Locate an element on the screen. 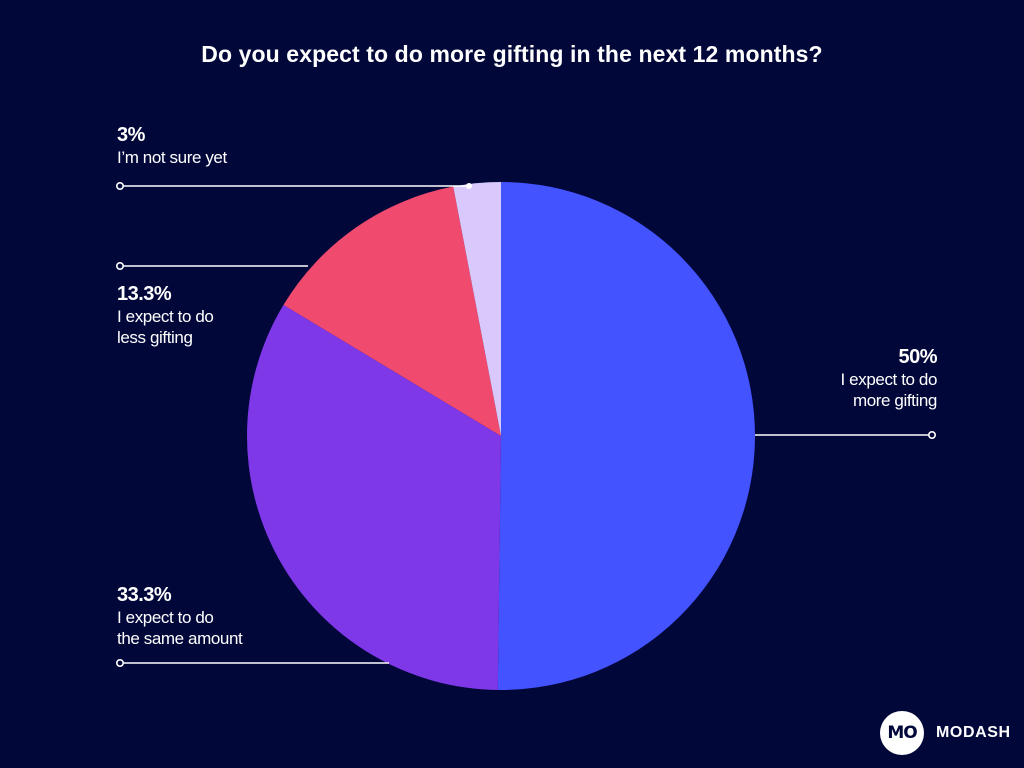 This screenshot has width=1024, height=768. brand: MO MODASH is located at coordinates (945, 733).